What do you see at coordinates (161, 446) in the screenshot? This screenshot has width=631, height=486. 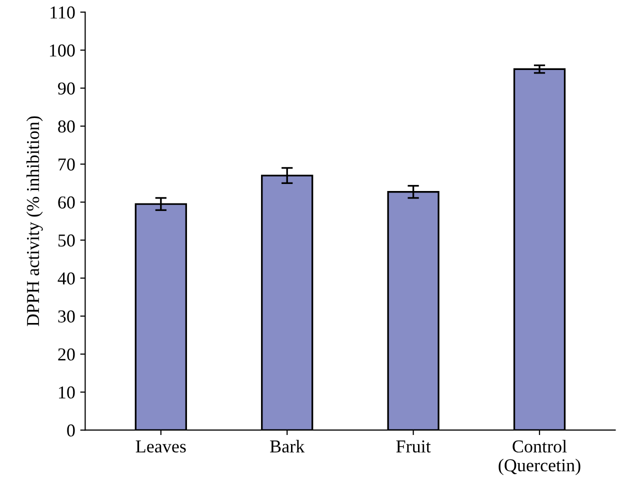 I see `x-tick-label: Leaves` at bounding box center [161, 446].